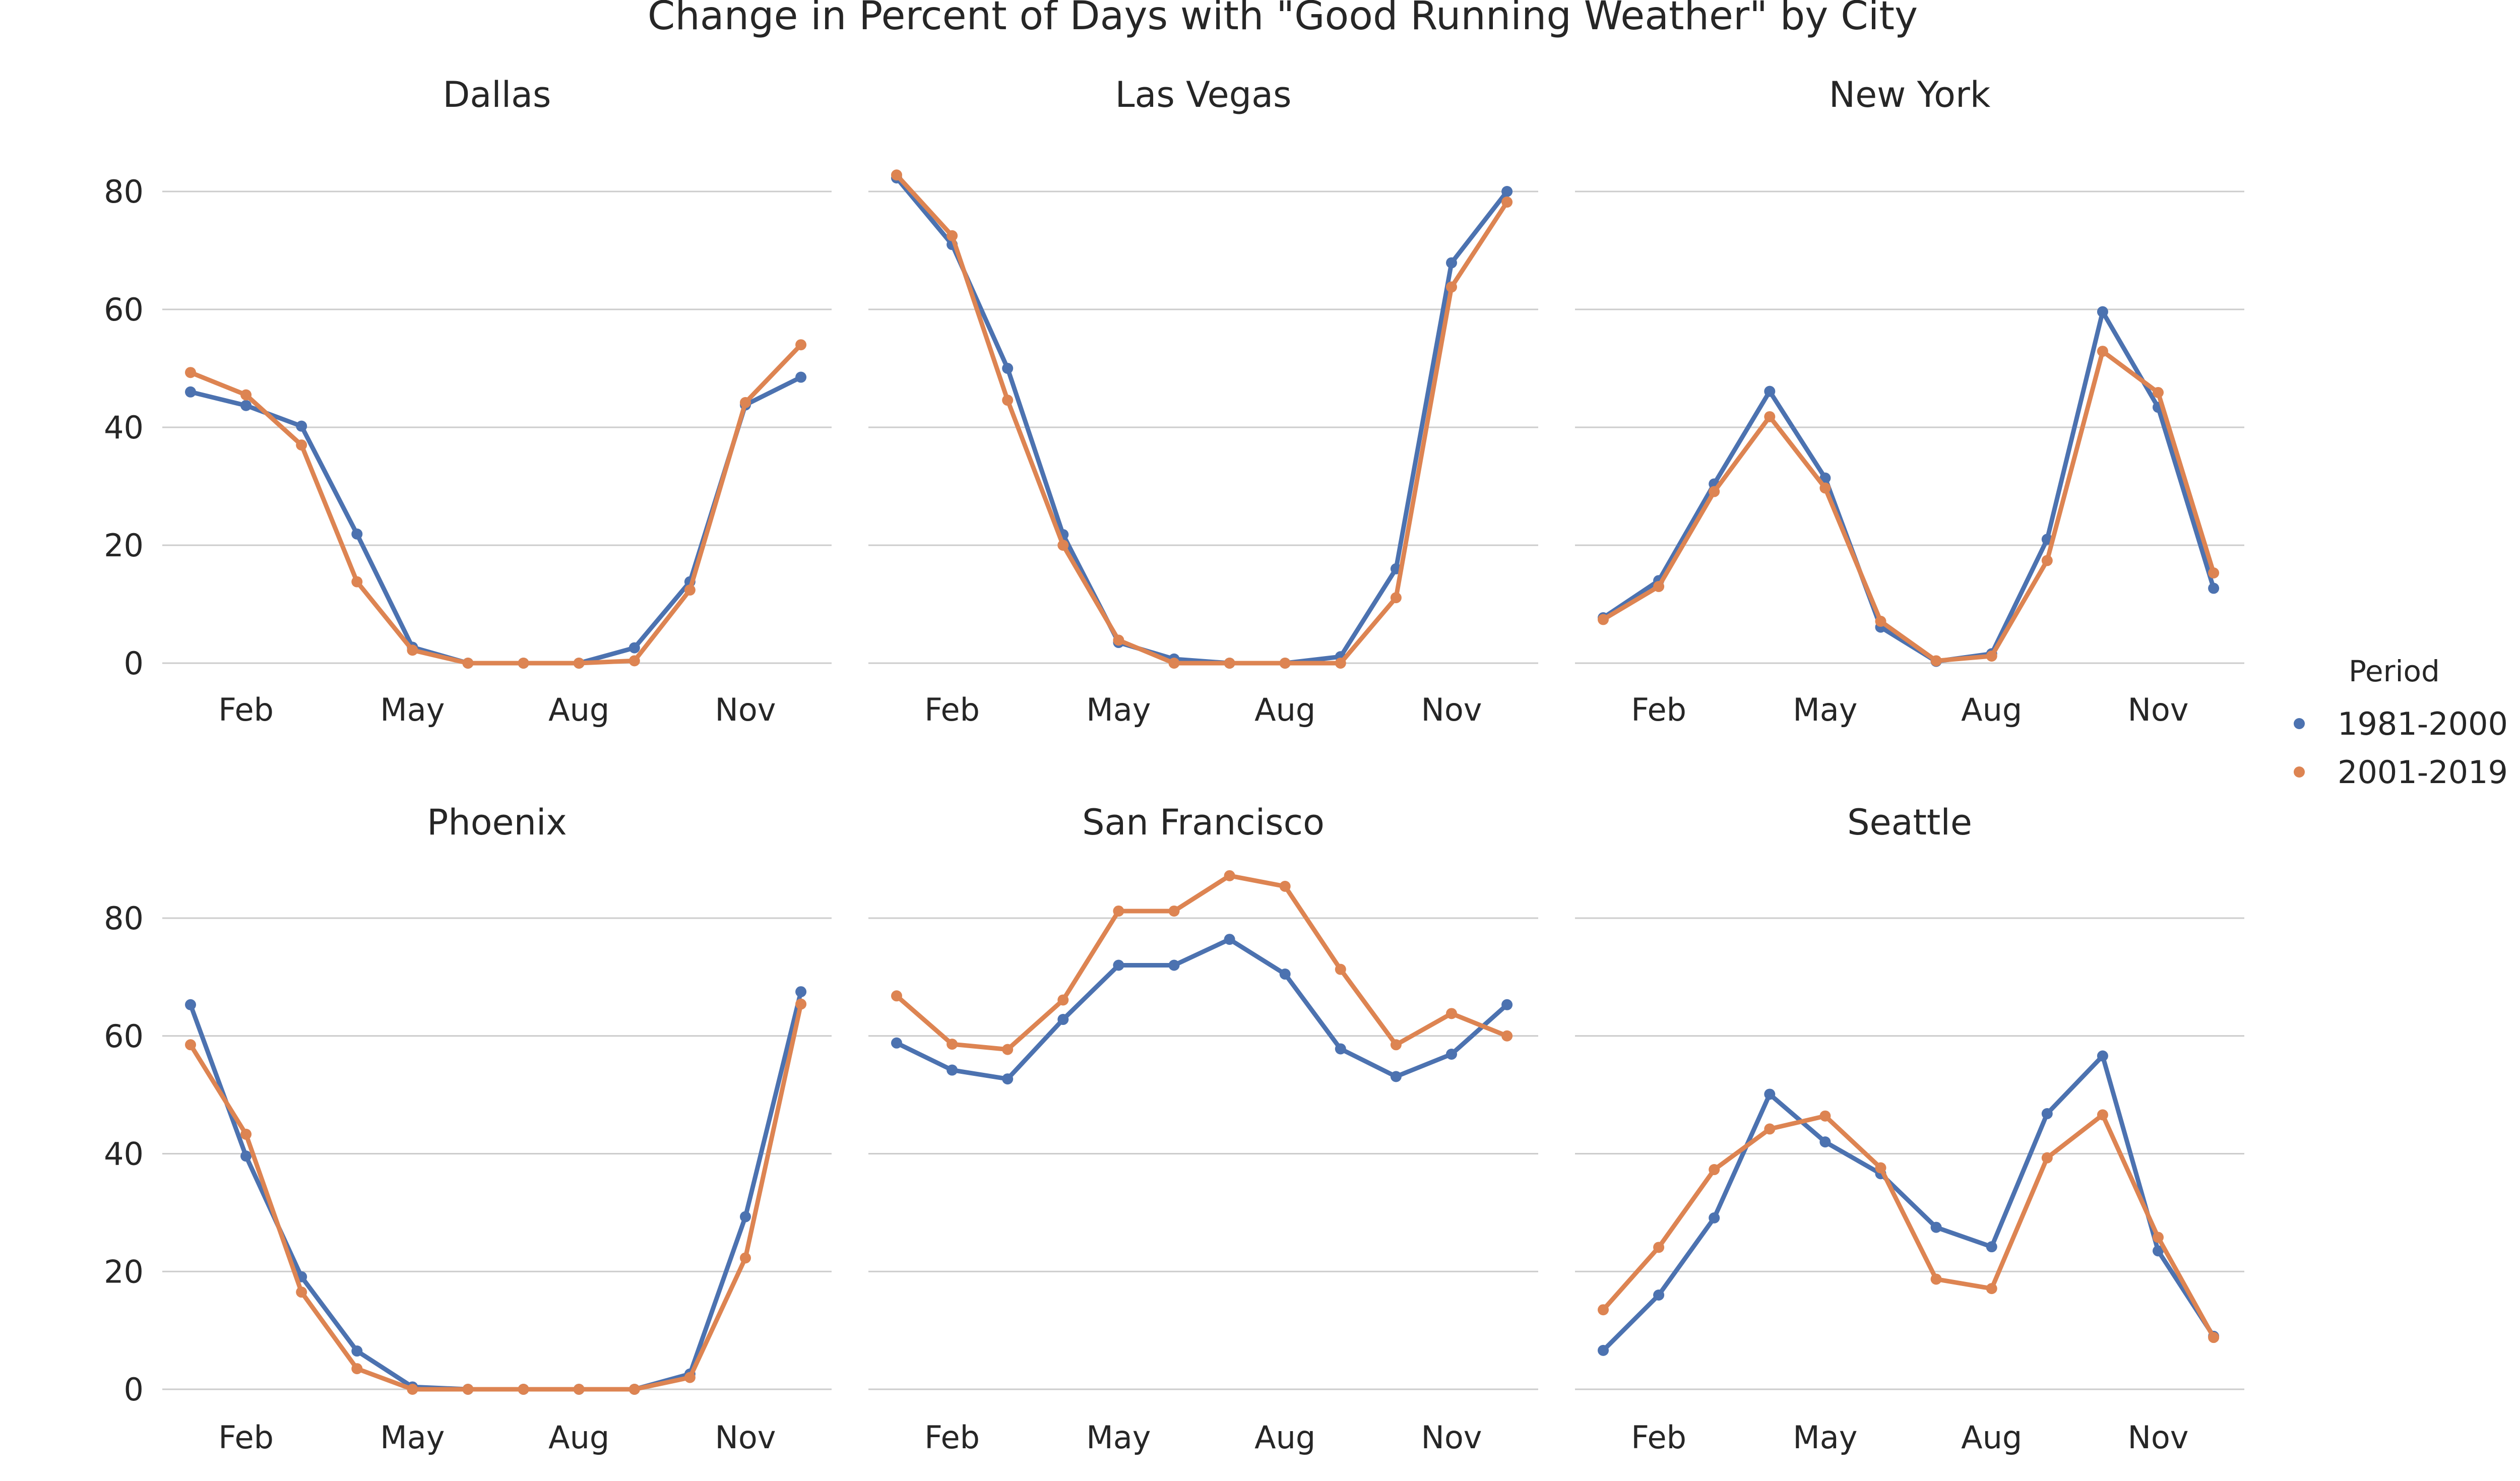  What do you see at coordinates (134, 663) in the screenshot?
I see `y-tick-label: 0` at bounding box center [134, 663].